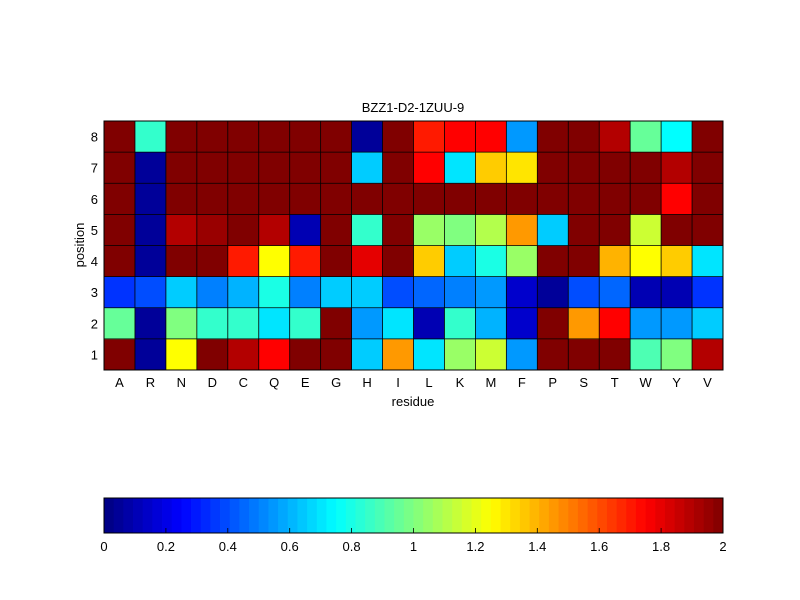  What do you see at coordinates (274, 382) in the screenshot?
I see `x-tick-label: Q` at bounding box center [274, 382].